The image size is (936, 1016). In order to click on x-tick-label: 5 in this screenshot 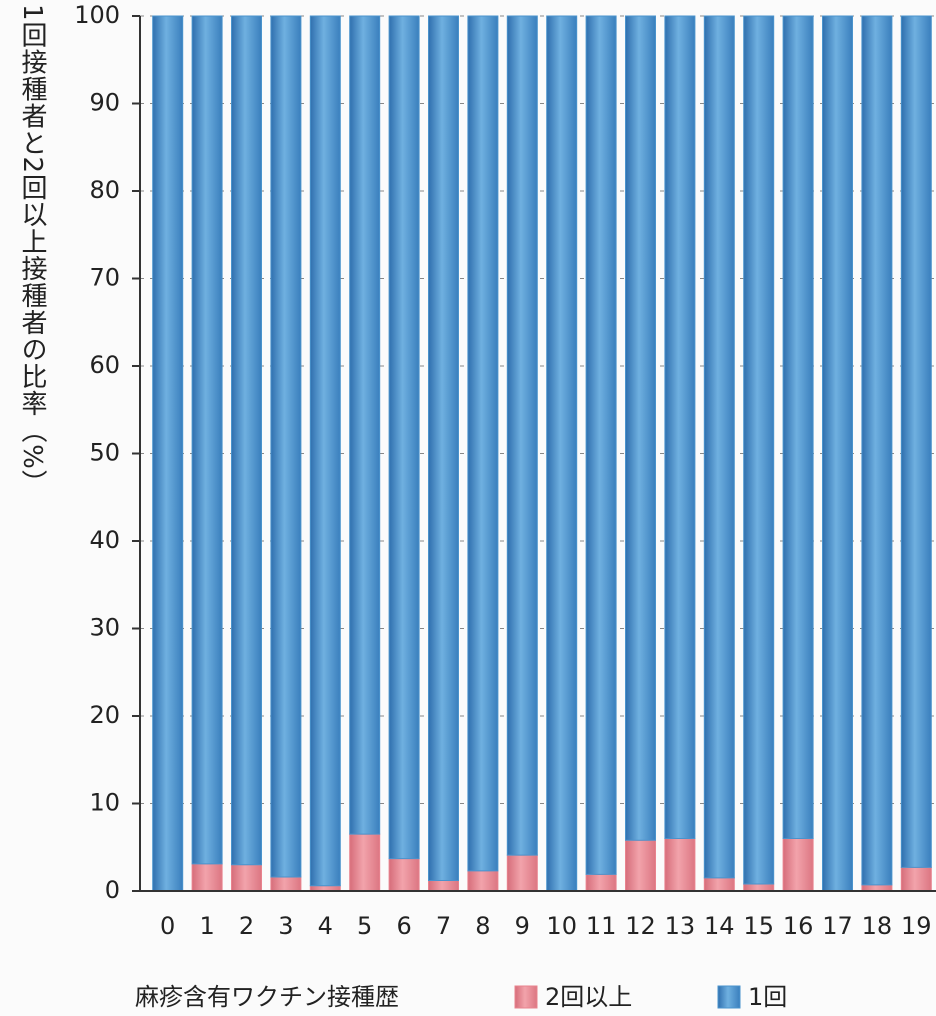, I will do `click(364, 926)`.